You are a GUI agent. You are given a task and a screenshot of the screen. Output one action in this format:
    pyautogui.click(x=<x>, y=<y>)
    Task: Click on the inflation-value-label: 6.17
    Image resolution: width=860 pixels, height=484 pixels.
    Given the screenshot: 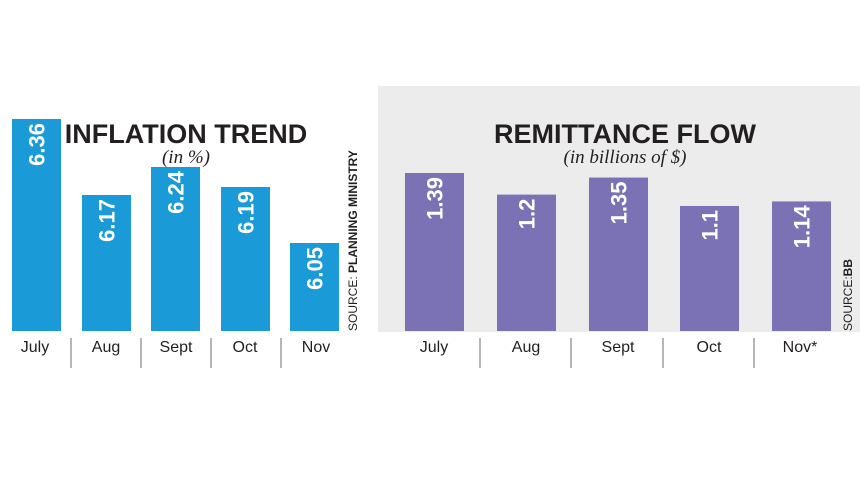 What is the action you would take?
    pyautogui.click(x=106, y=220)
    